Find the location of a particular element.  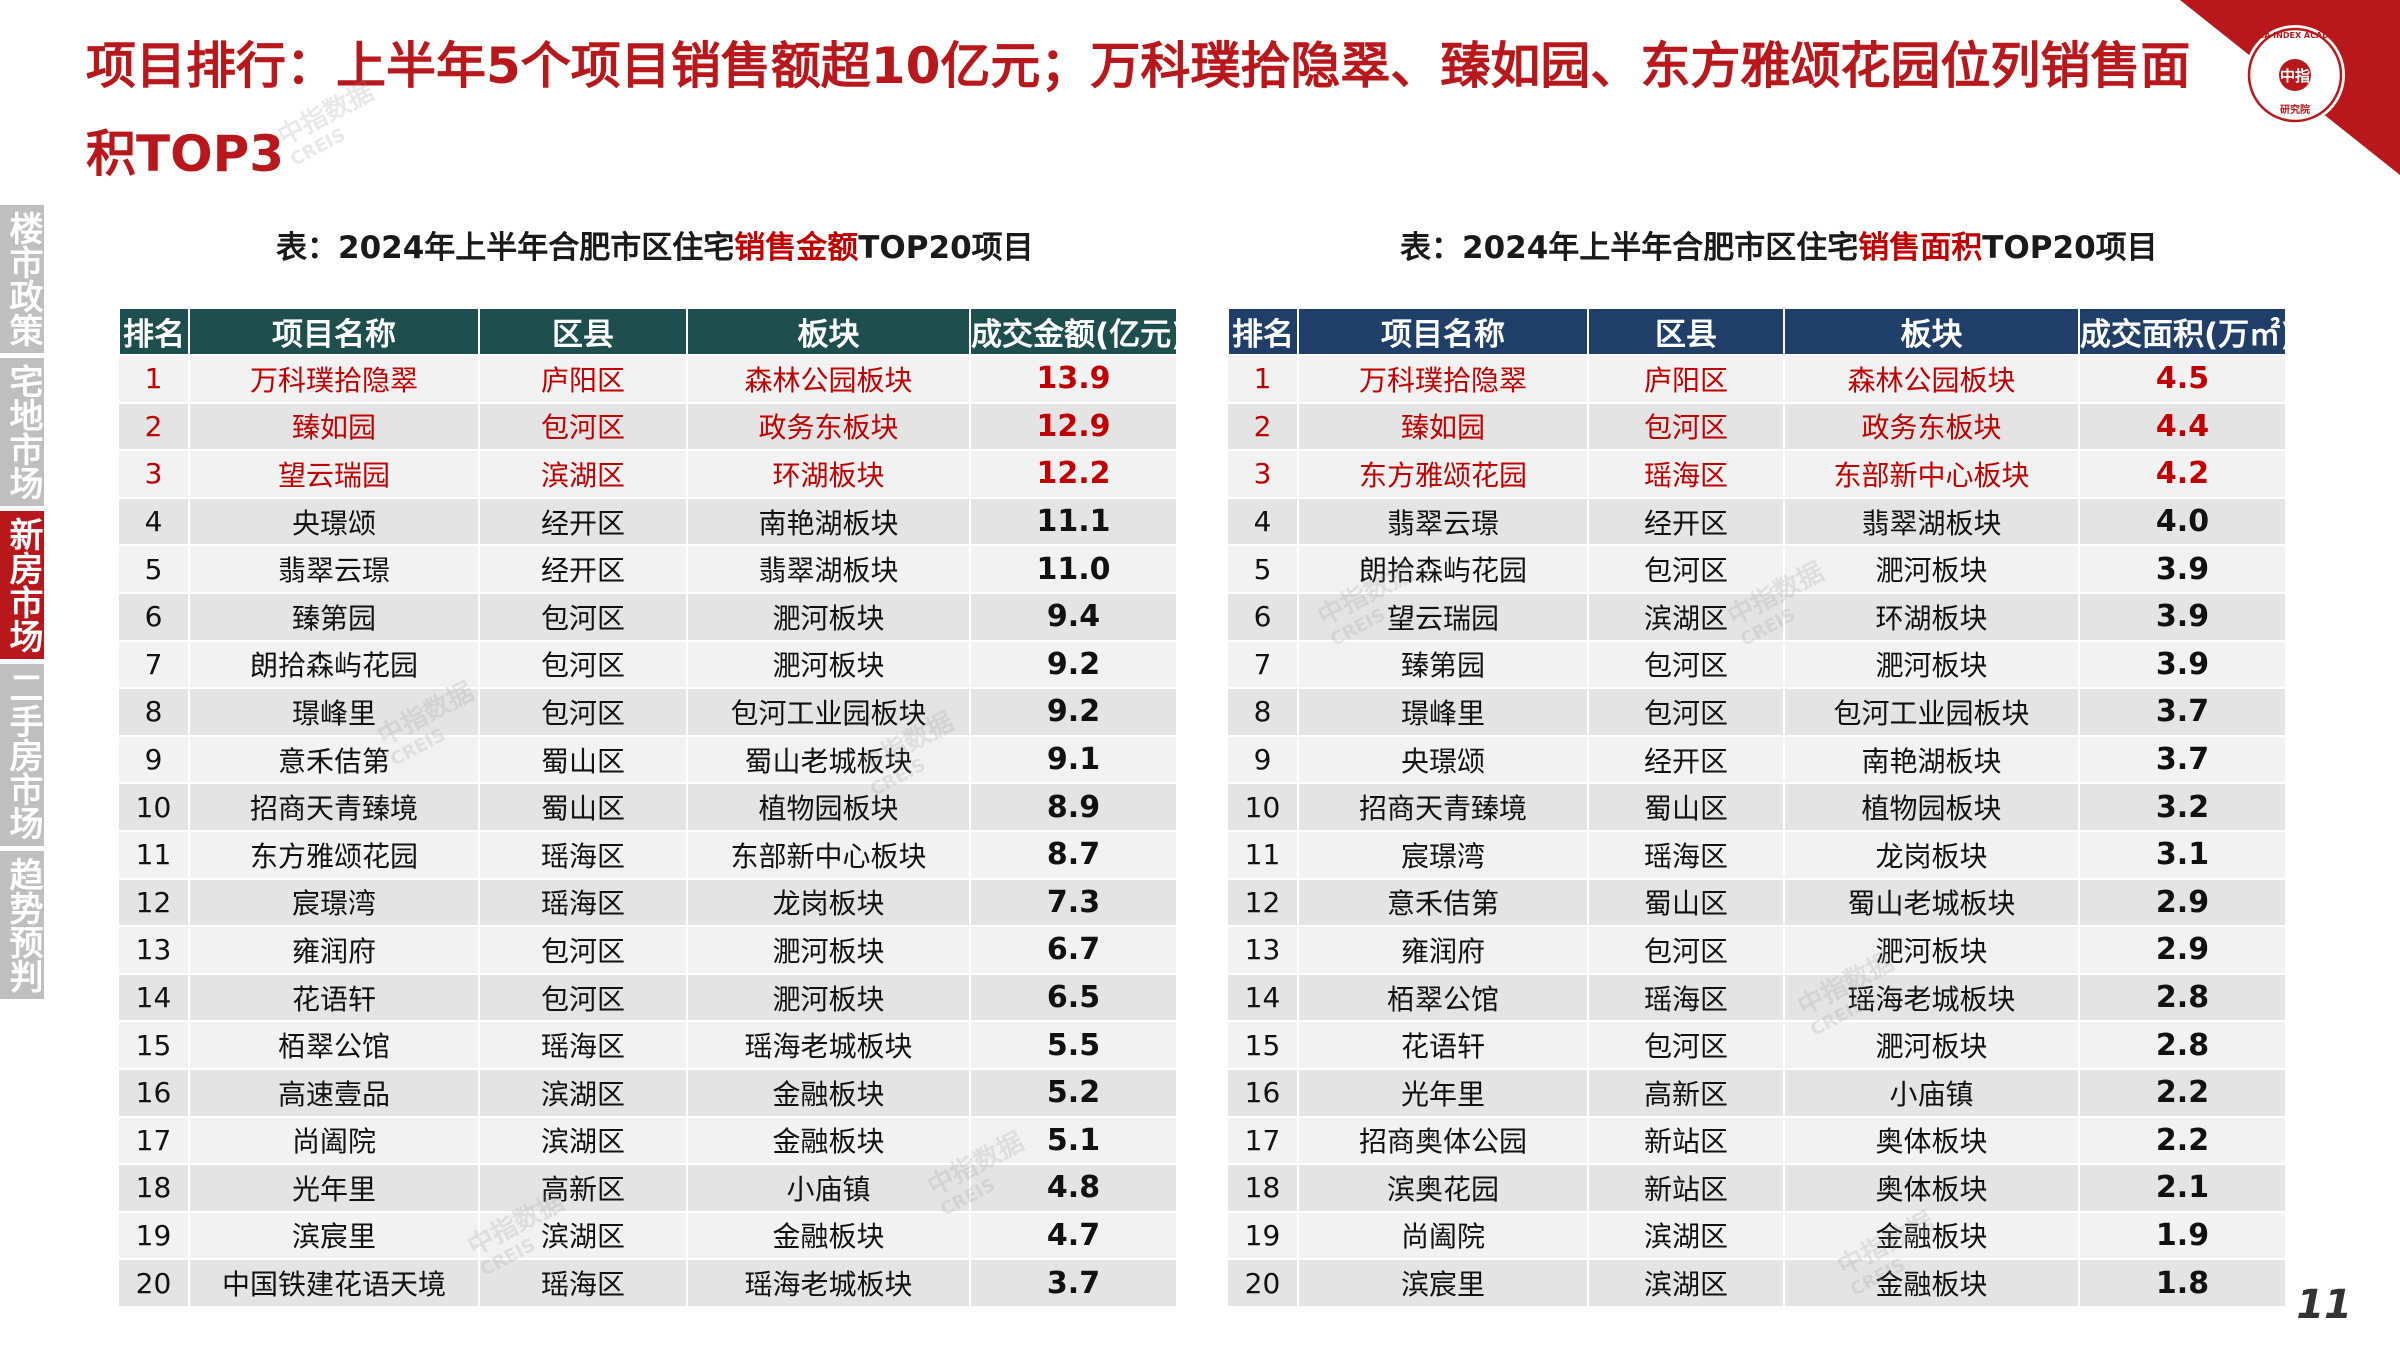

logo-seal-ring is located at coordinates (2295, 75).